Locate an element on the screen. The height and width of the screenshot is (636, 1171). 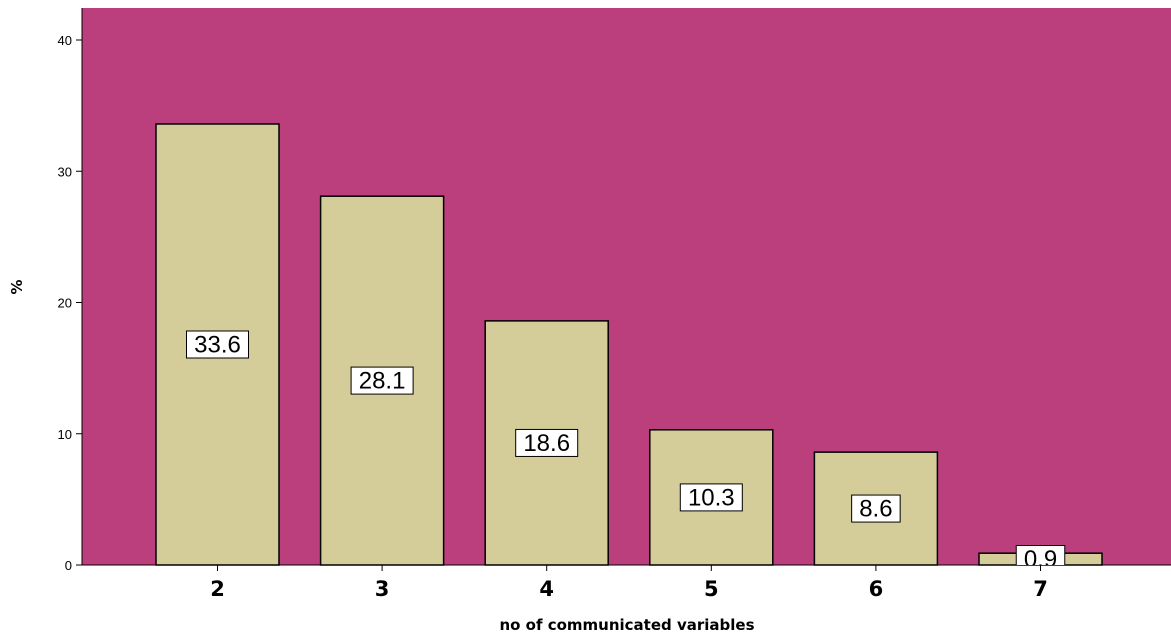
data-label-text: 10.3 is located at coordinates (711, 497).